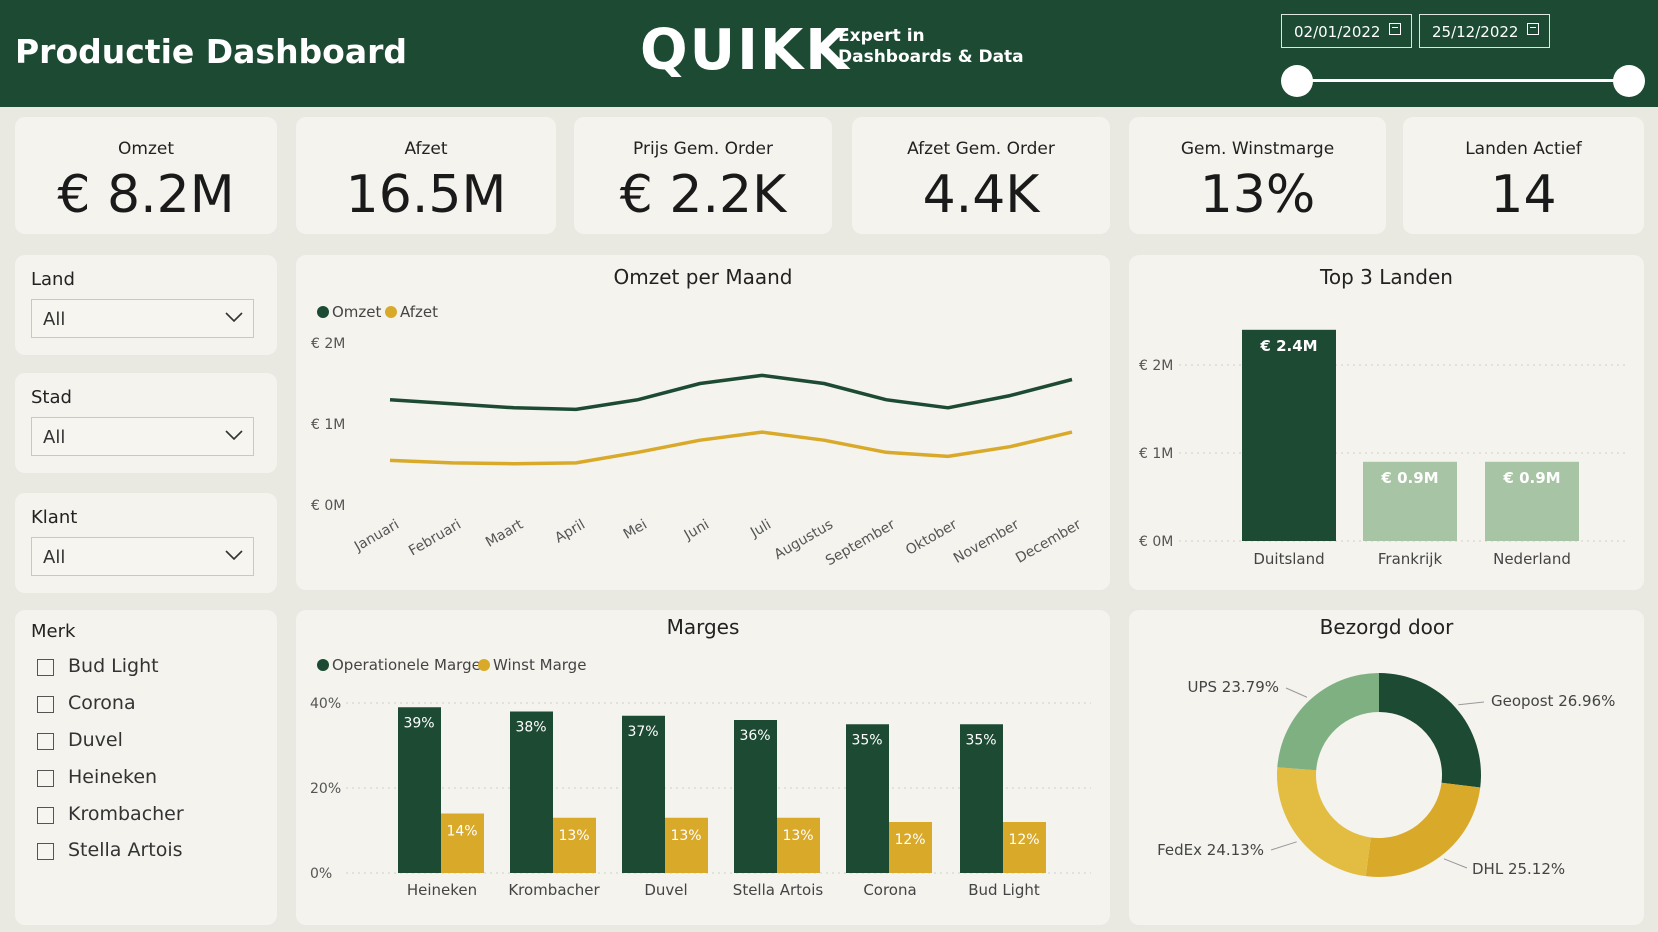  What do you see at coordinates (754, 736) in the screenshot?
I see `bar-data-label: 36%` at bounding box center [754, 736].